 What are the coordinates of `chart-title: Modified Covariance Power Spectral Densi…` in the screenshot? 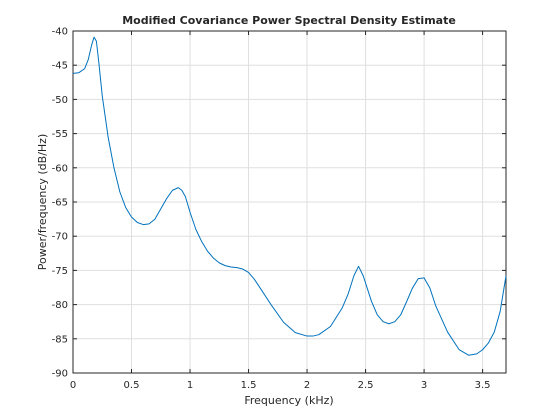 It's located at (289, 20).